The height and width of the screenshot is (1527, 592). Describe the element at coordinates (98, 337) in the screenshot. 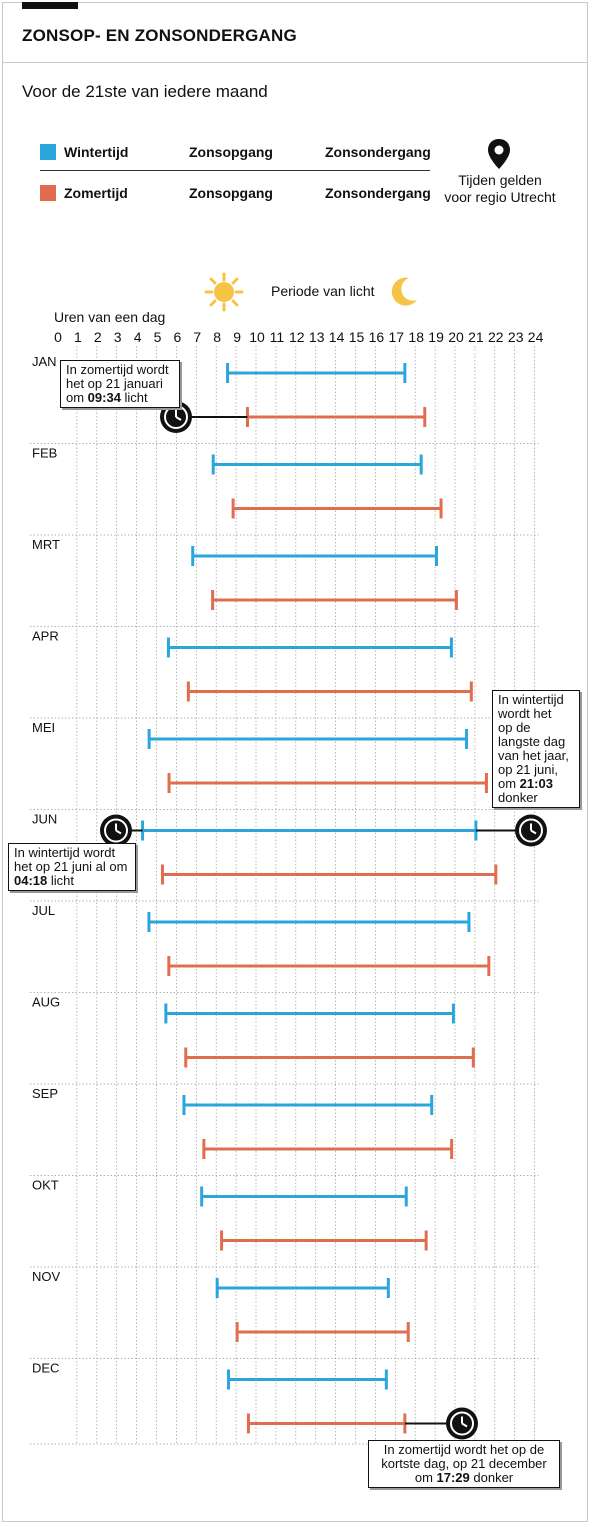

I see `x-tick-label-2: 2` at that location.